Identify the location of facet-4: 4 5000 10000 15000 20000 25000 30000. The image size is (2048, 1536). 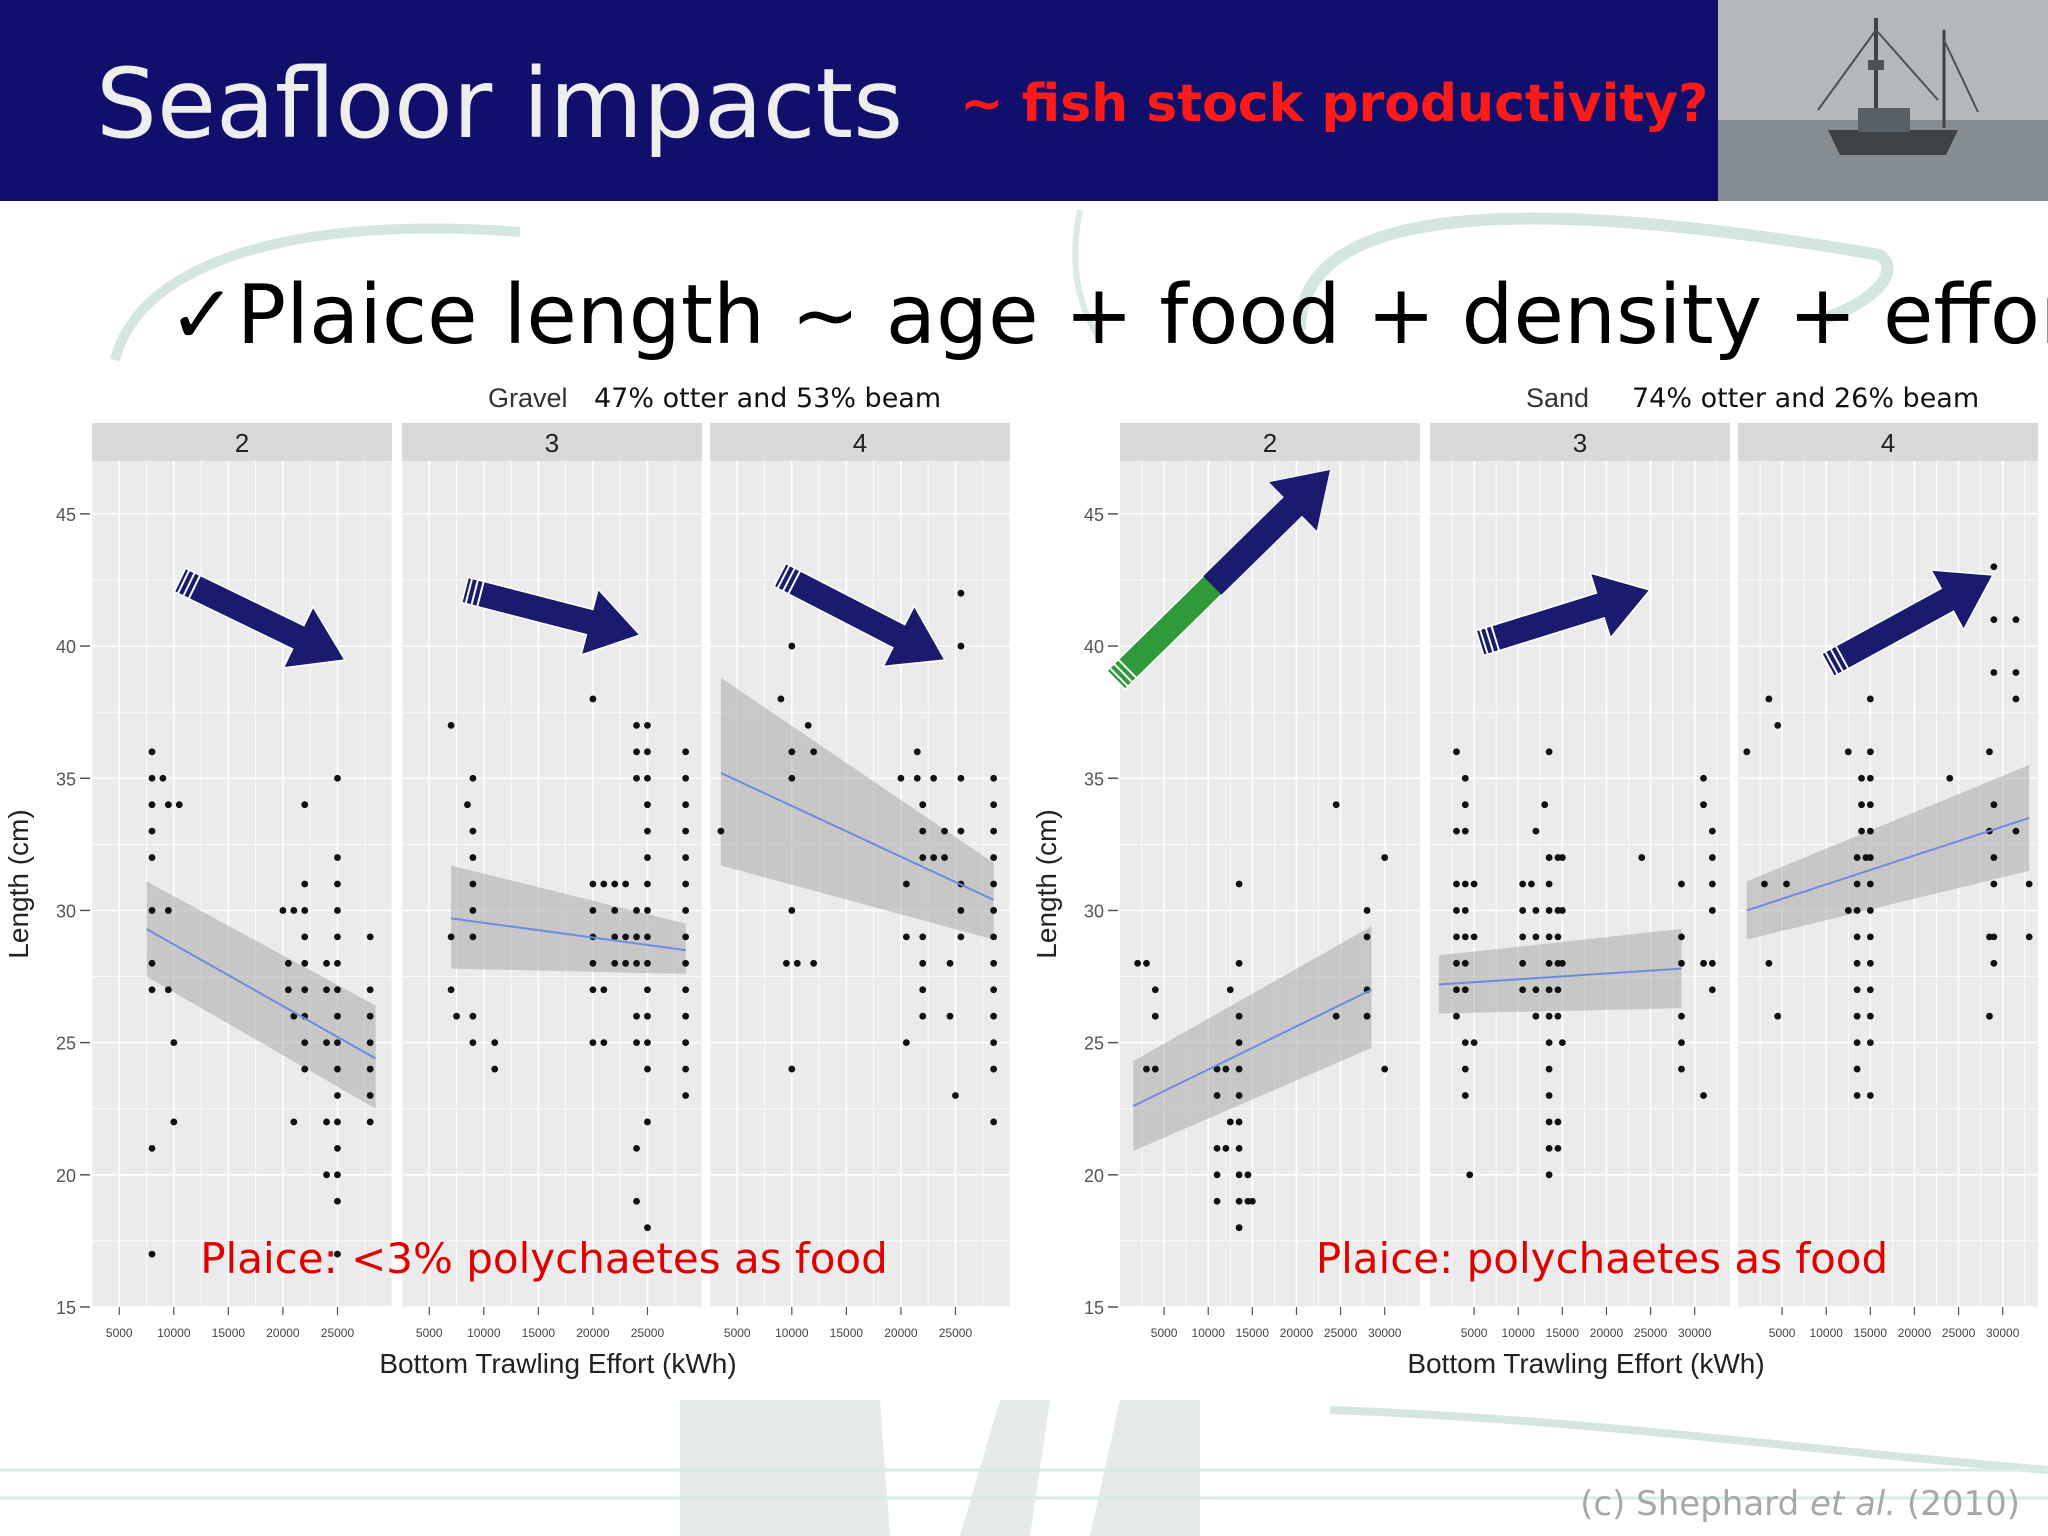
(1888, 881).